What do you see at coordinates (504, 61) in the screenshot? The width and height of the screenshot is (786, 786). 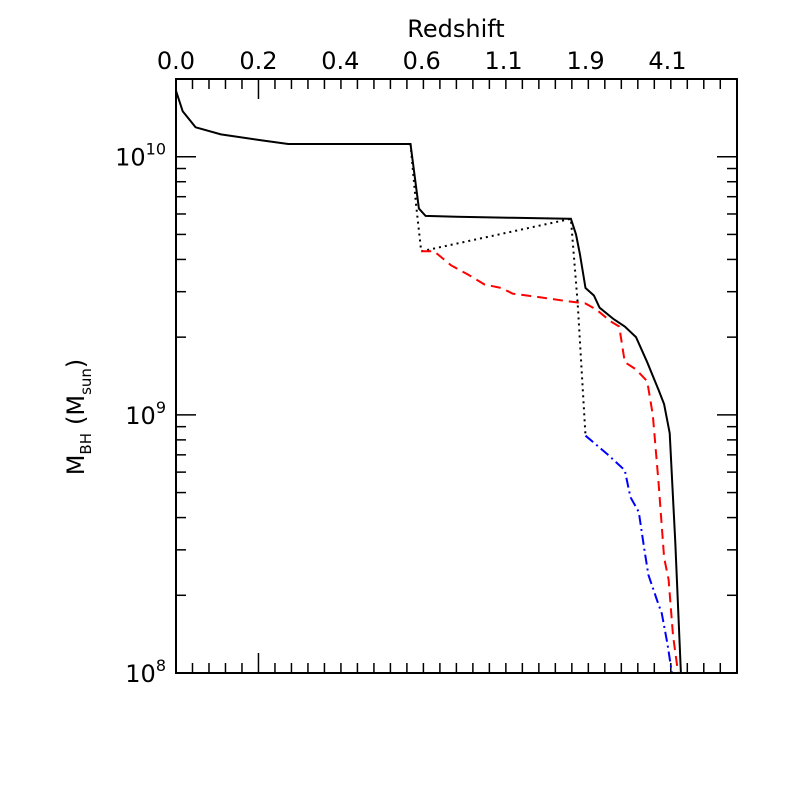 I see `top-tick-label: 1.1` at bounding box center [504, 61].